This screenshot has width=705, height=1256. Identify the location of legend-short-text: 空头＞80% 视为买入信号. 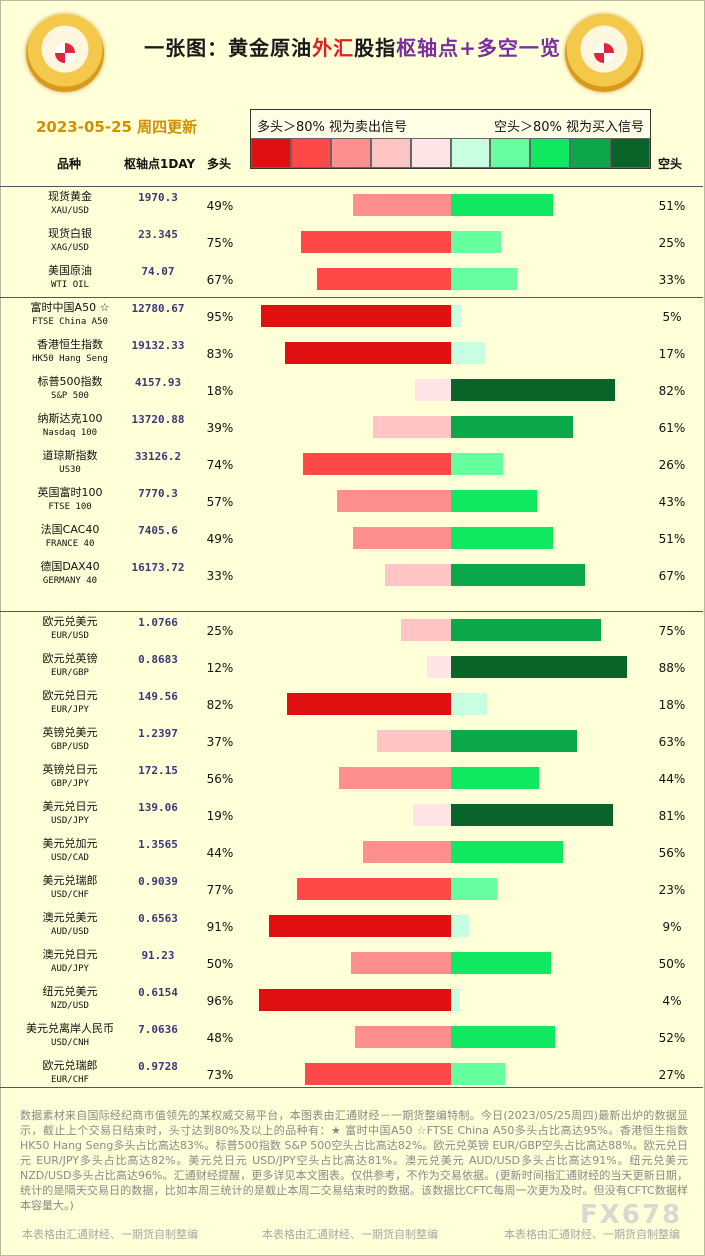
(568, 127).